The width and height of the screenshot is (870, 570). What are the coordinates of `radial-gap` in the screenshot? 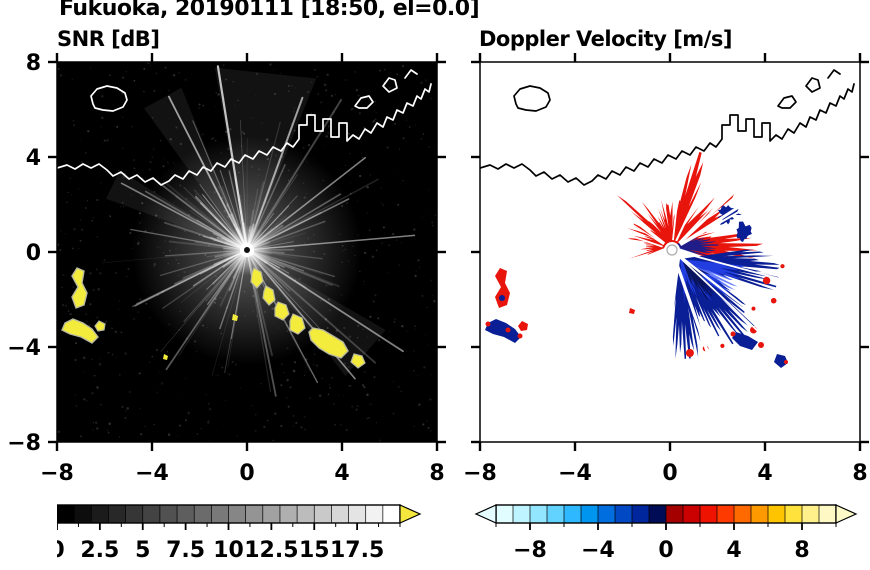 It's located at (618, 215).